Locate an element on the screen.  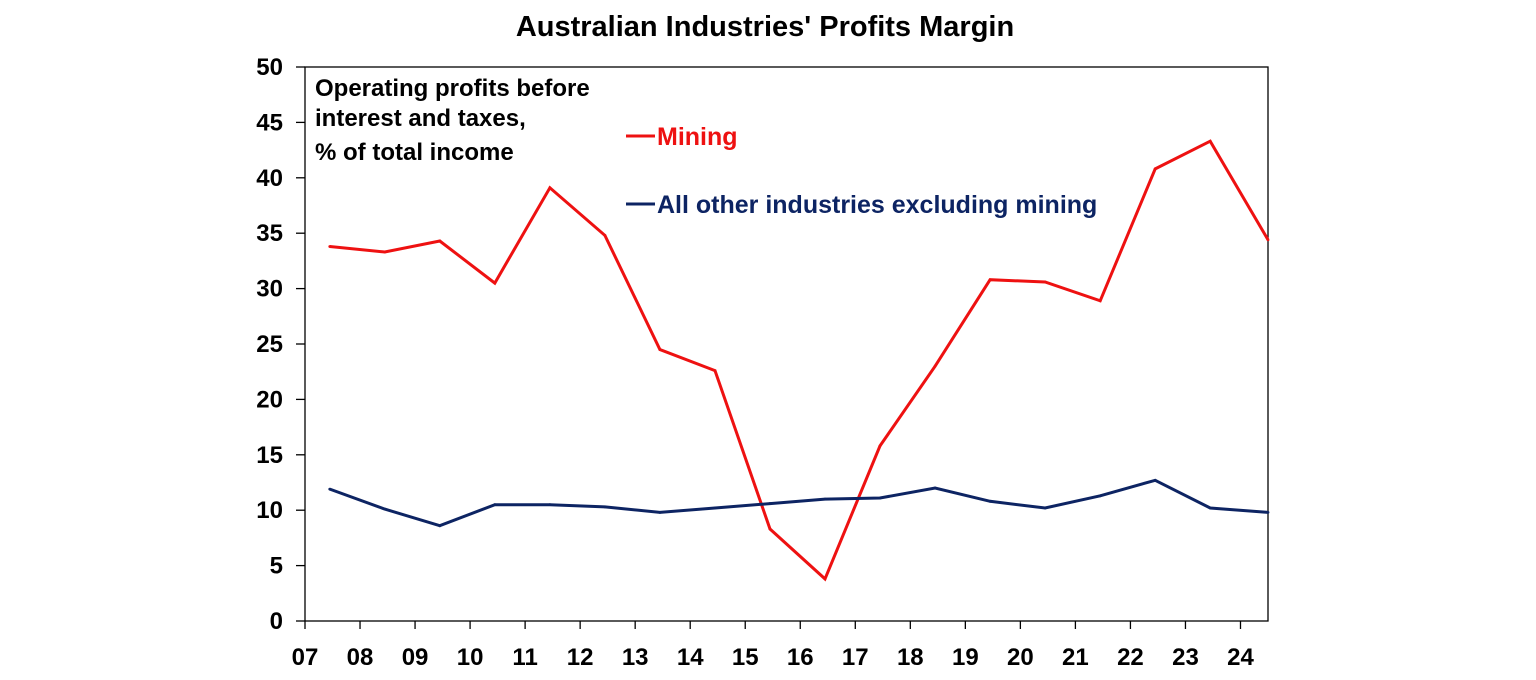
x-tick-label: 13 is located at coordinates (635, 657).